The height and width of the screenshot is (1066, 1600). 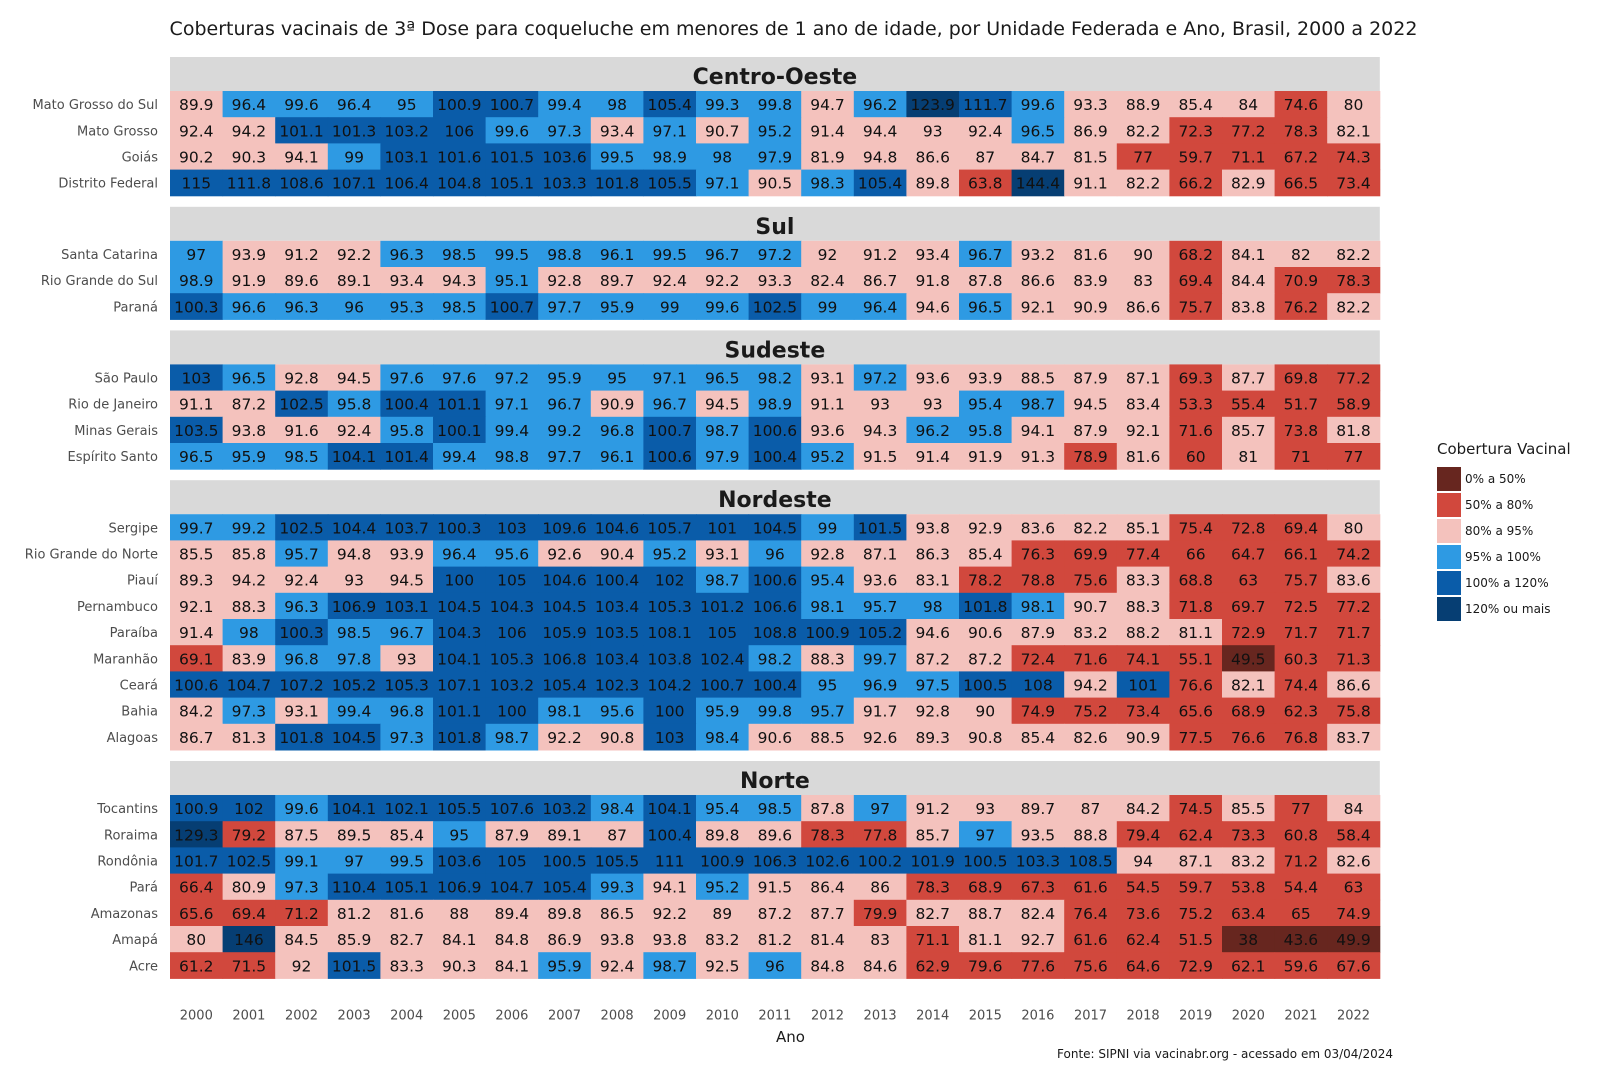 I want to click on cell-value-label: 90.2, so click(x=196, y=158).